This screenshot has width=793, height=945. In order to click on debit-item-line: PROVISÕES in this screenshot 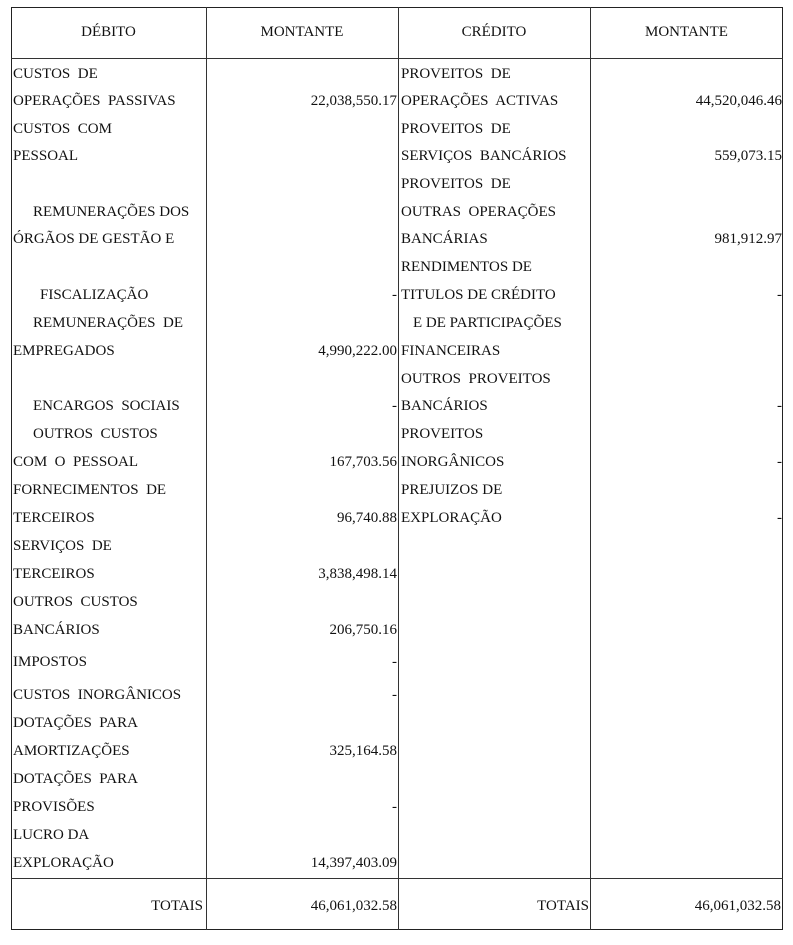, I will do `click(54, 807)`.